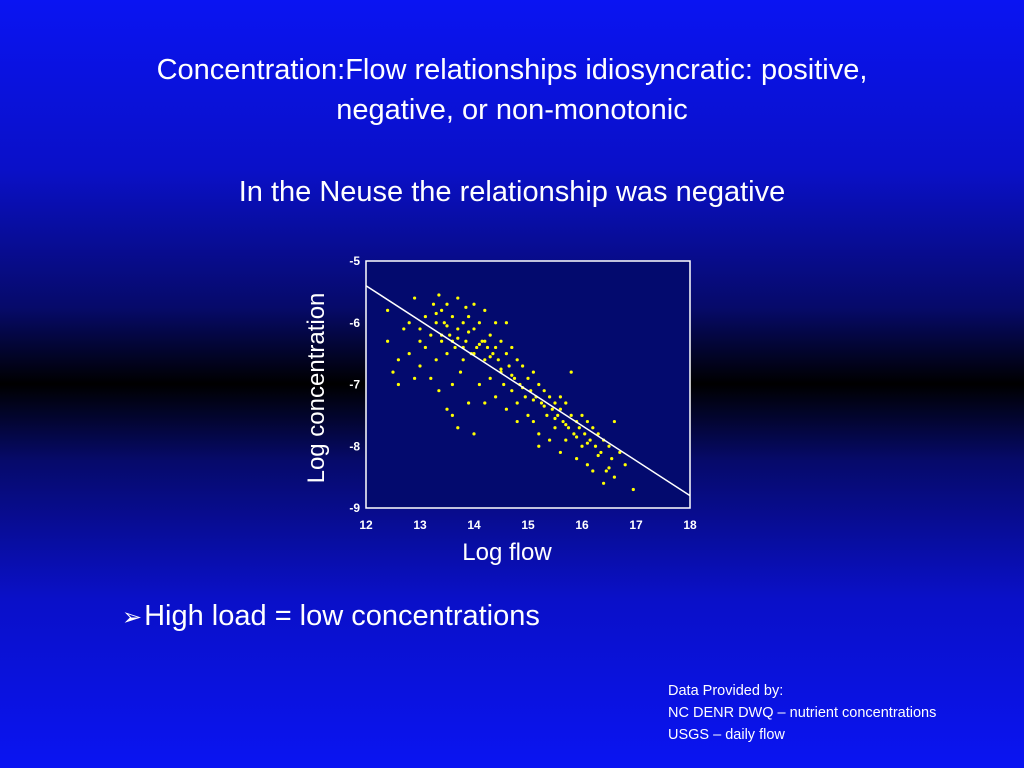 The width and height of the screenshot is (1024, 768). Describe the element at coordinates (636, 525) in the screenshot. I see `x-tick-label: 17` at that location.